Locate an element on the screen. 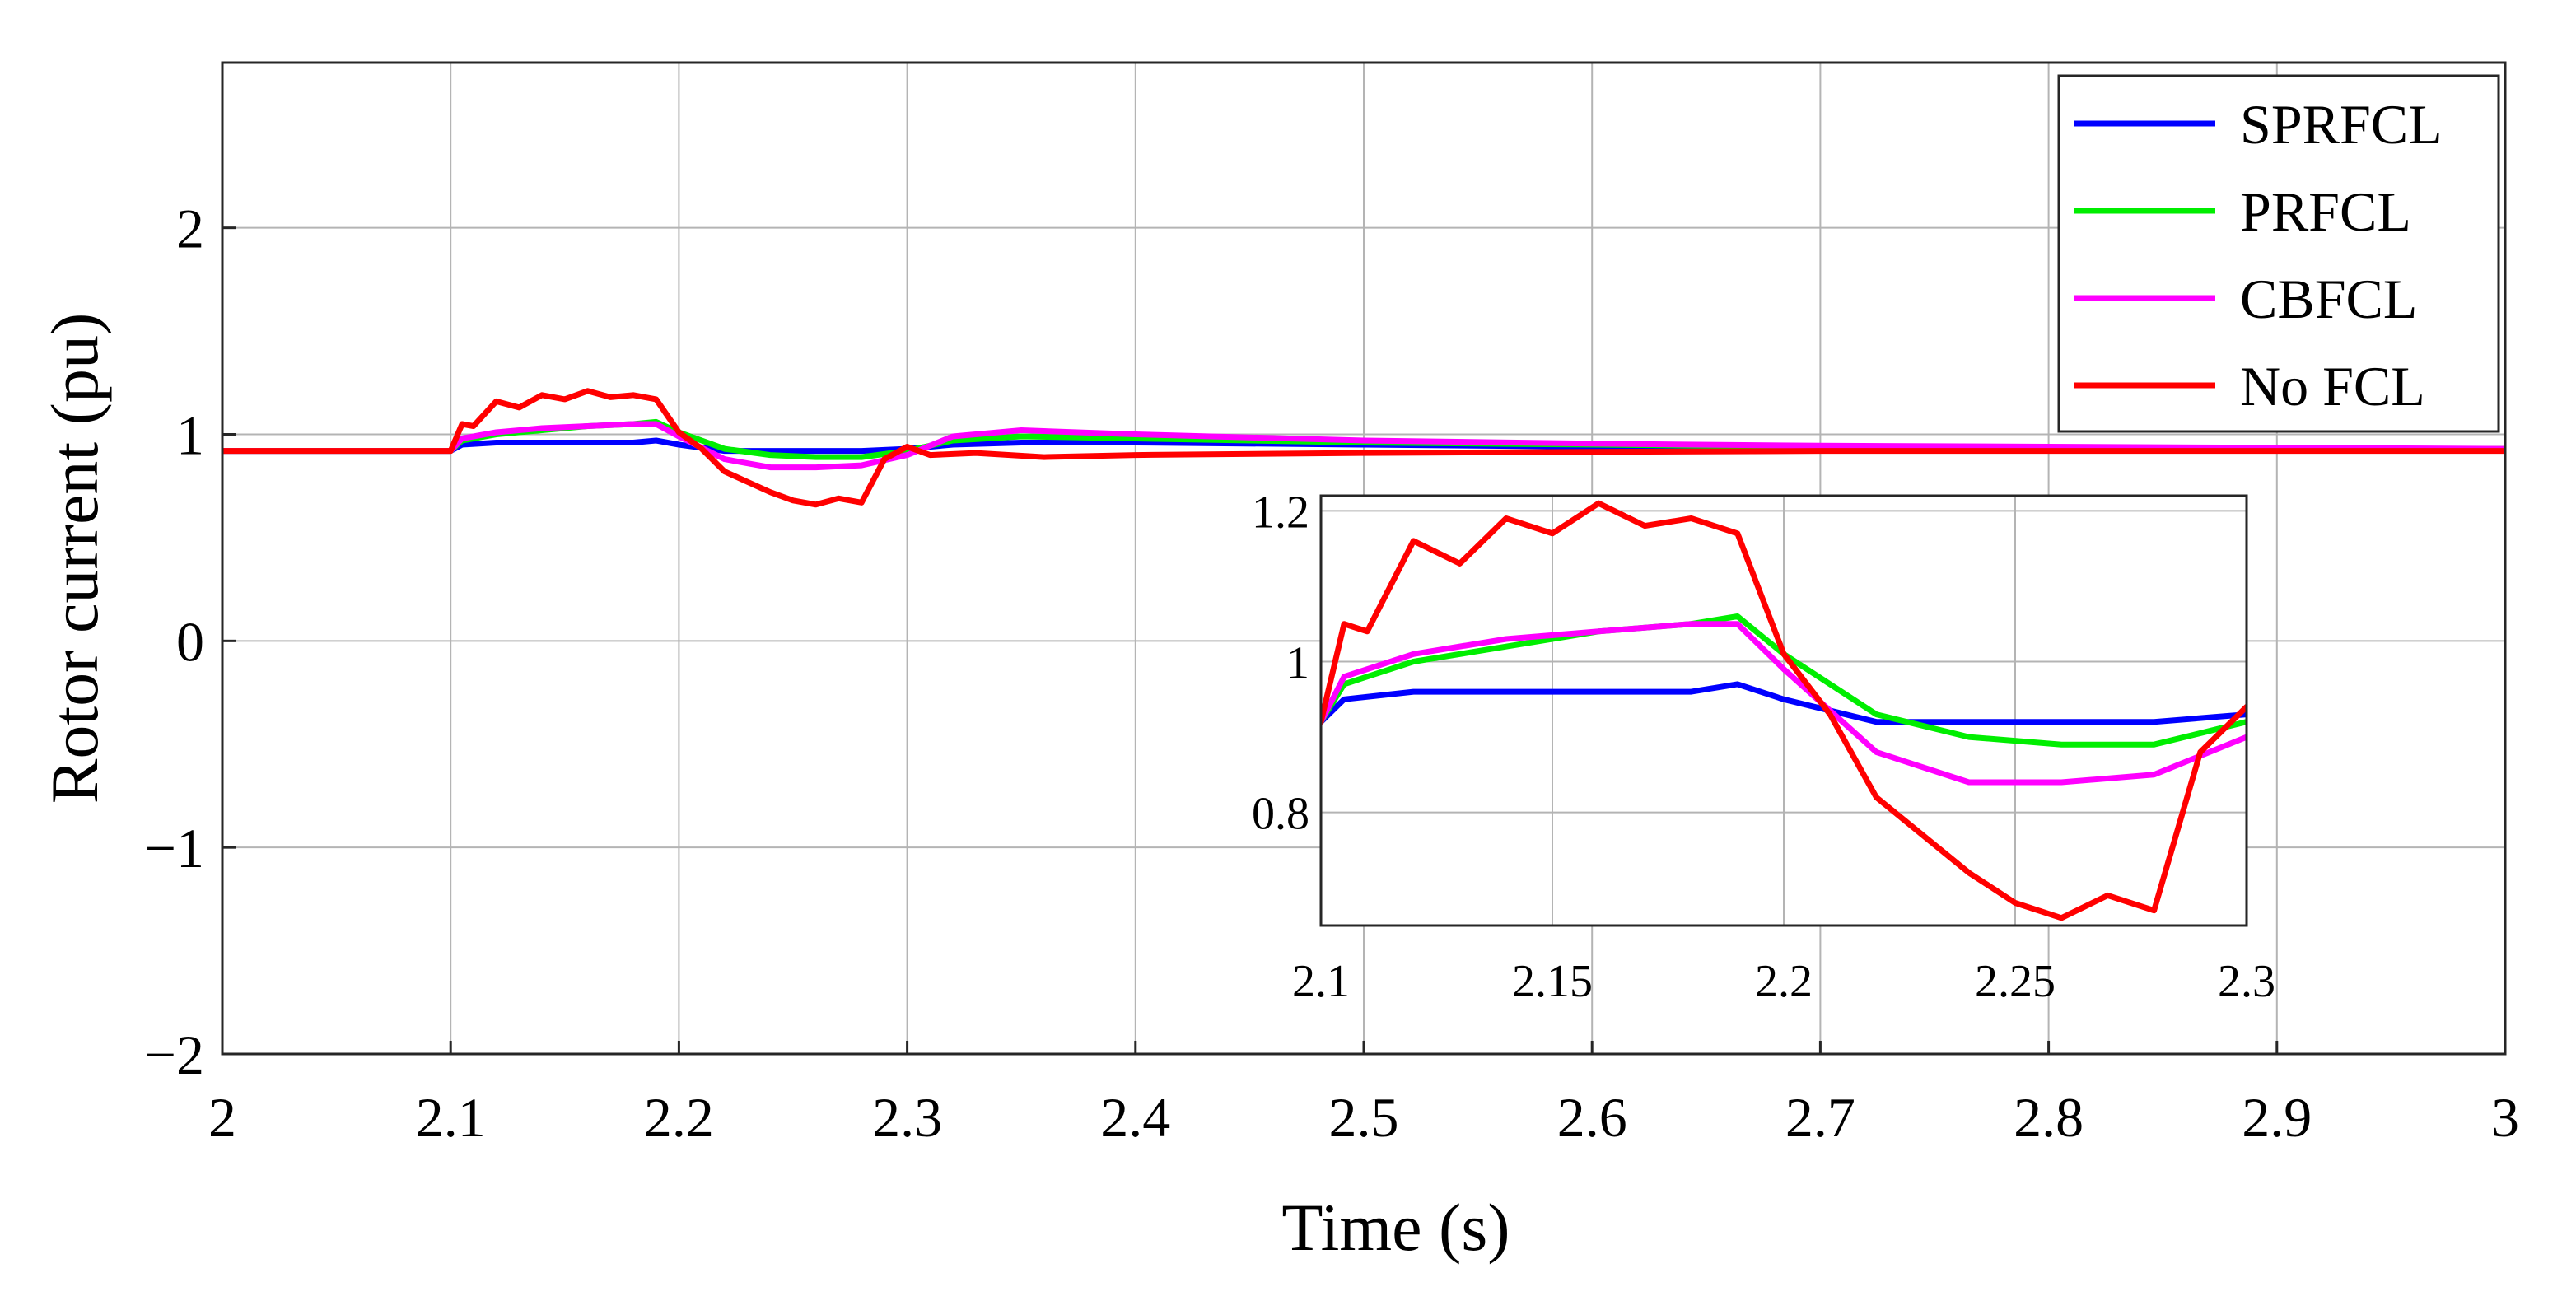 This screenshot has width=2576, height=1301. x-tick-label: 2 is located at coordinates (222, 1117).